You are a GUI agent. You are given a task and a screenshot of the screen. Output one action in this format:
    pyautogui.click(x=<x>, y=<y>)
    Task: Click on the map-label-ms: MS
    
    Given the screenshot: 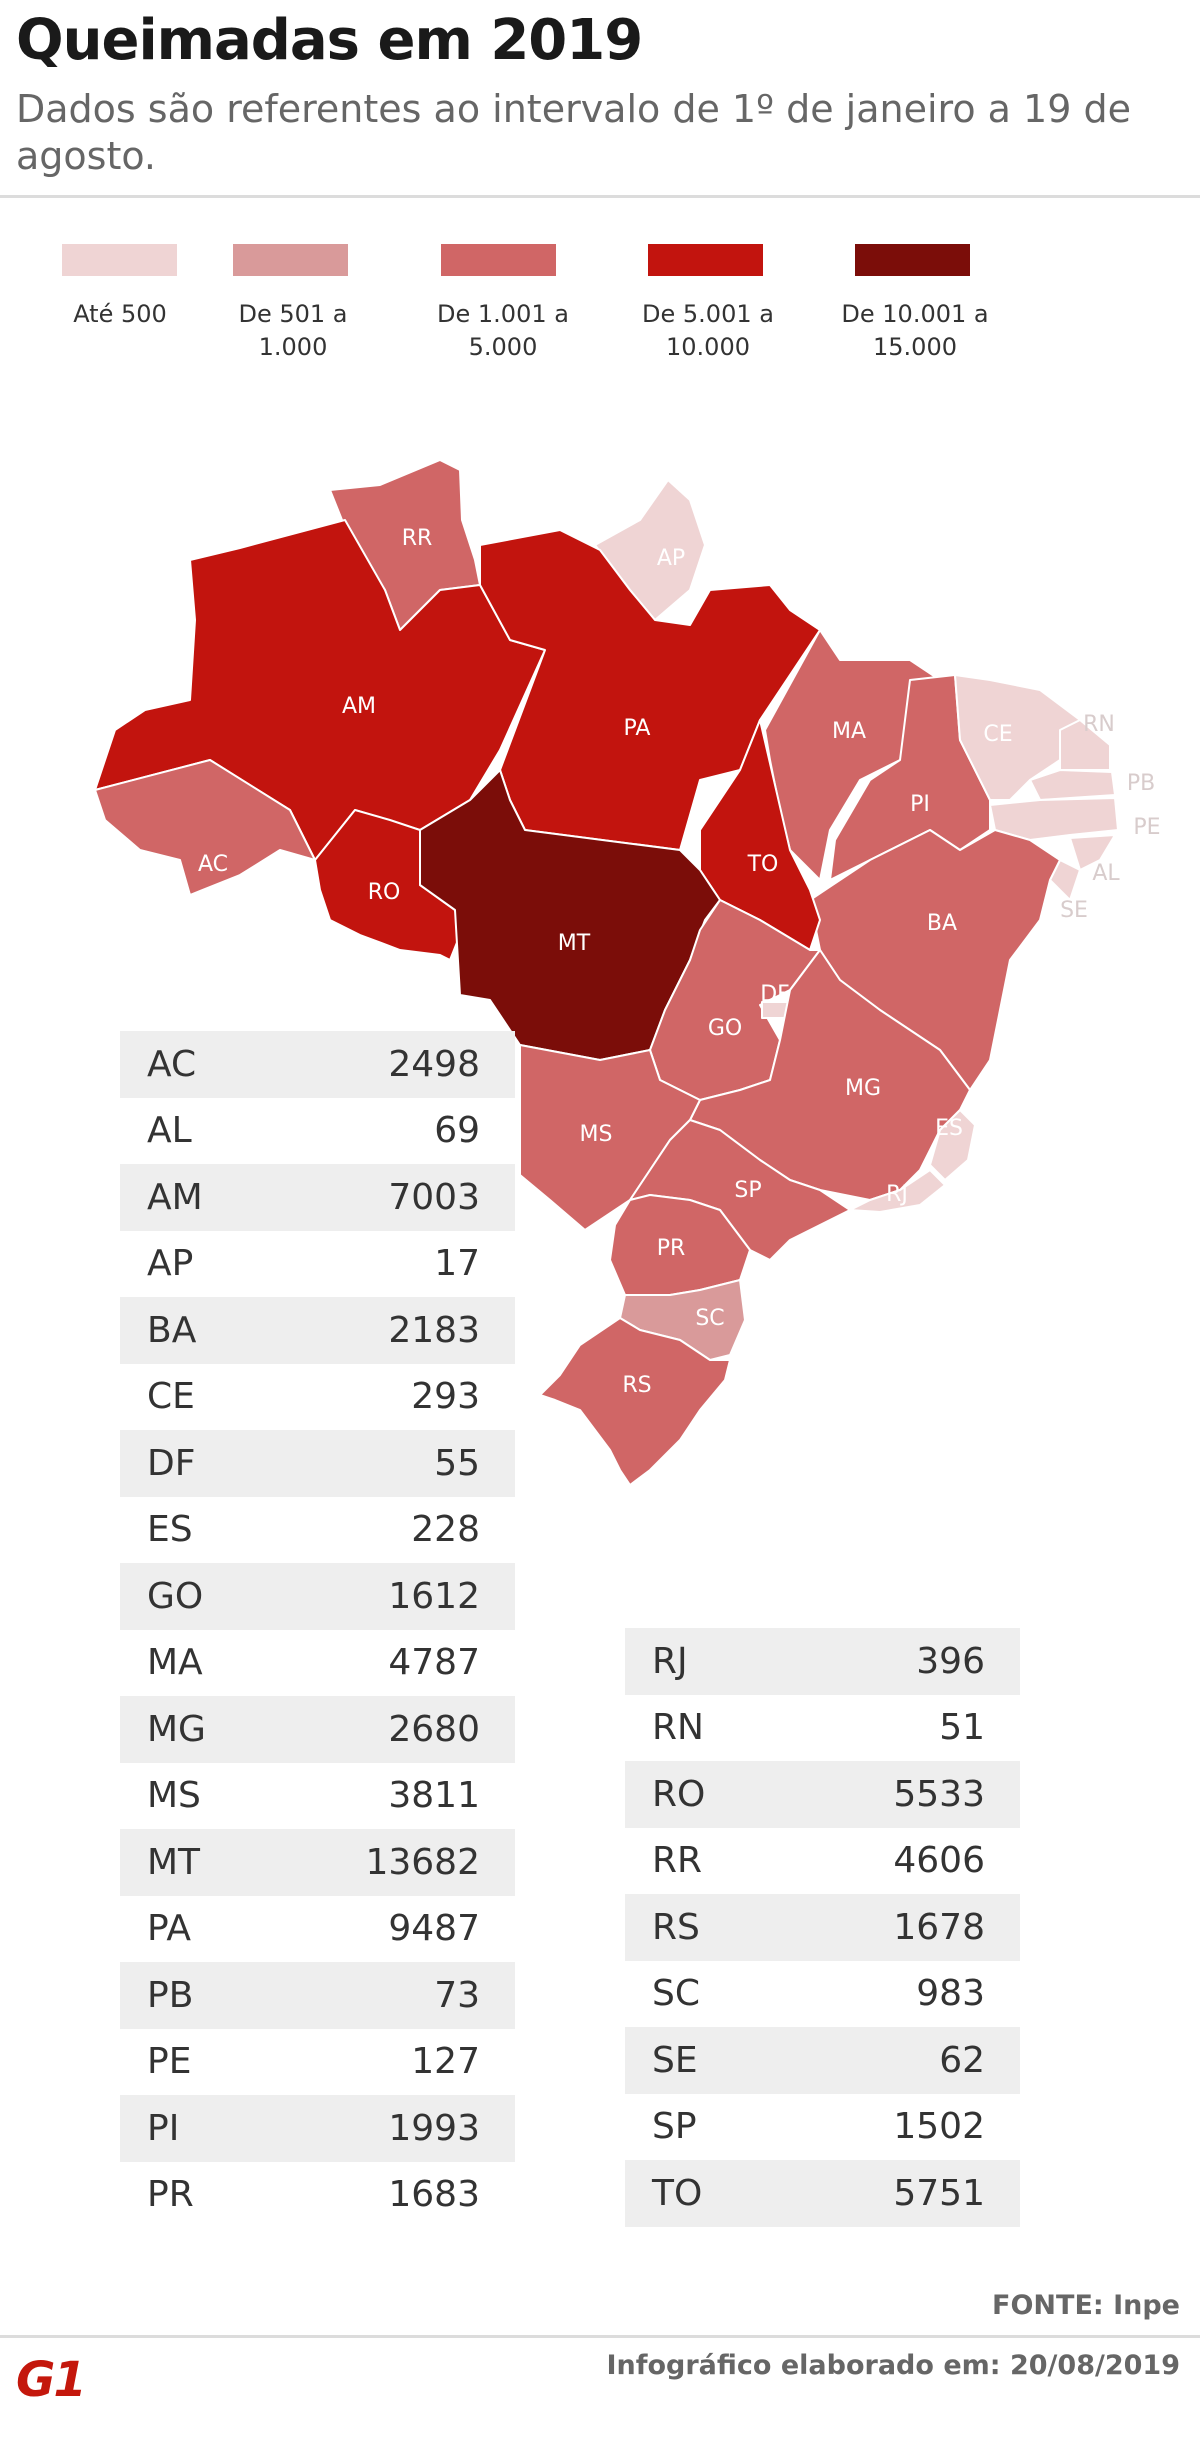 What is the action you would take?
    pyautogui.click(x=596, y=1134)
    